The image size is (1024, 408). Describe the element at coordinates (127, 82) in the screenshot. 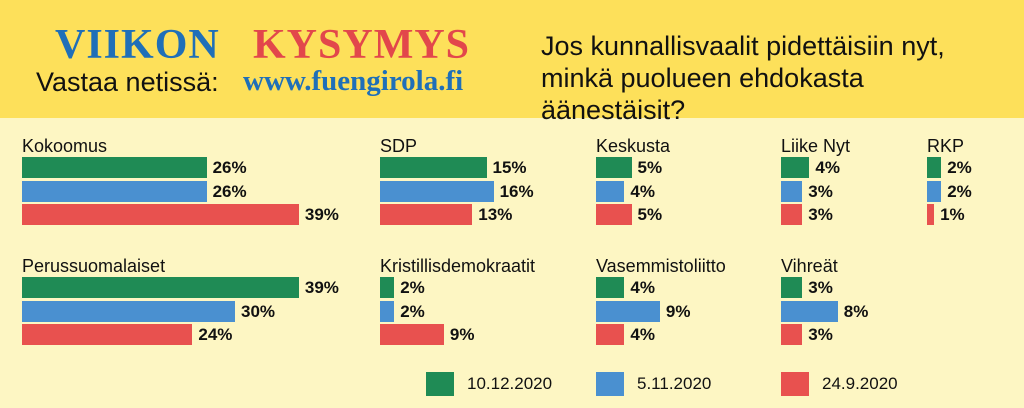

I see `answer-online-text: Vastaa netissä:` at that location.